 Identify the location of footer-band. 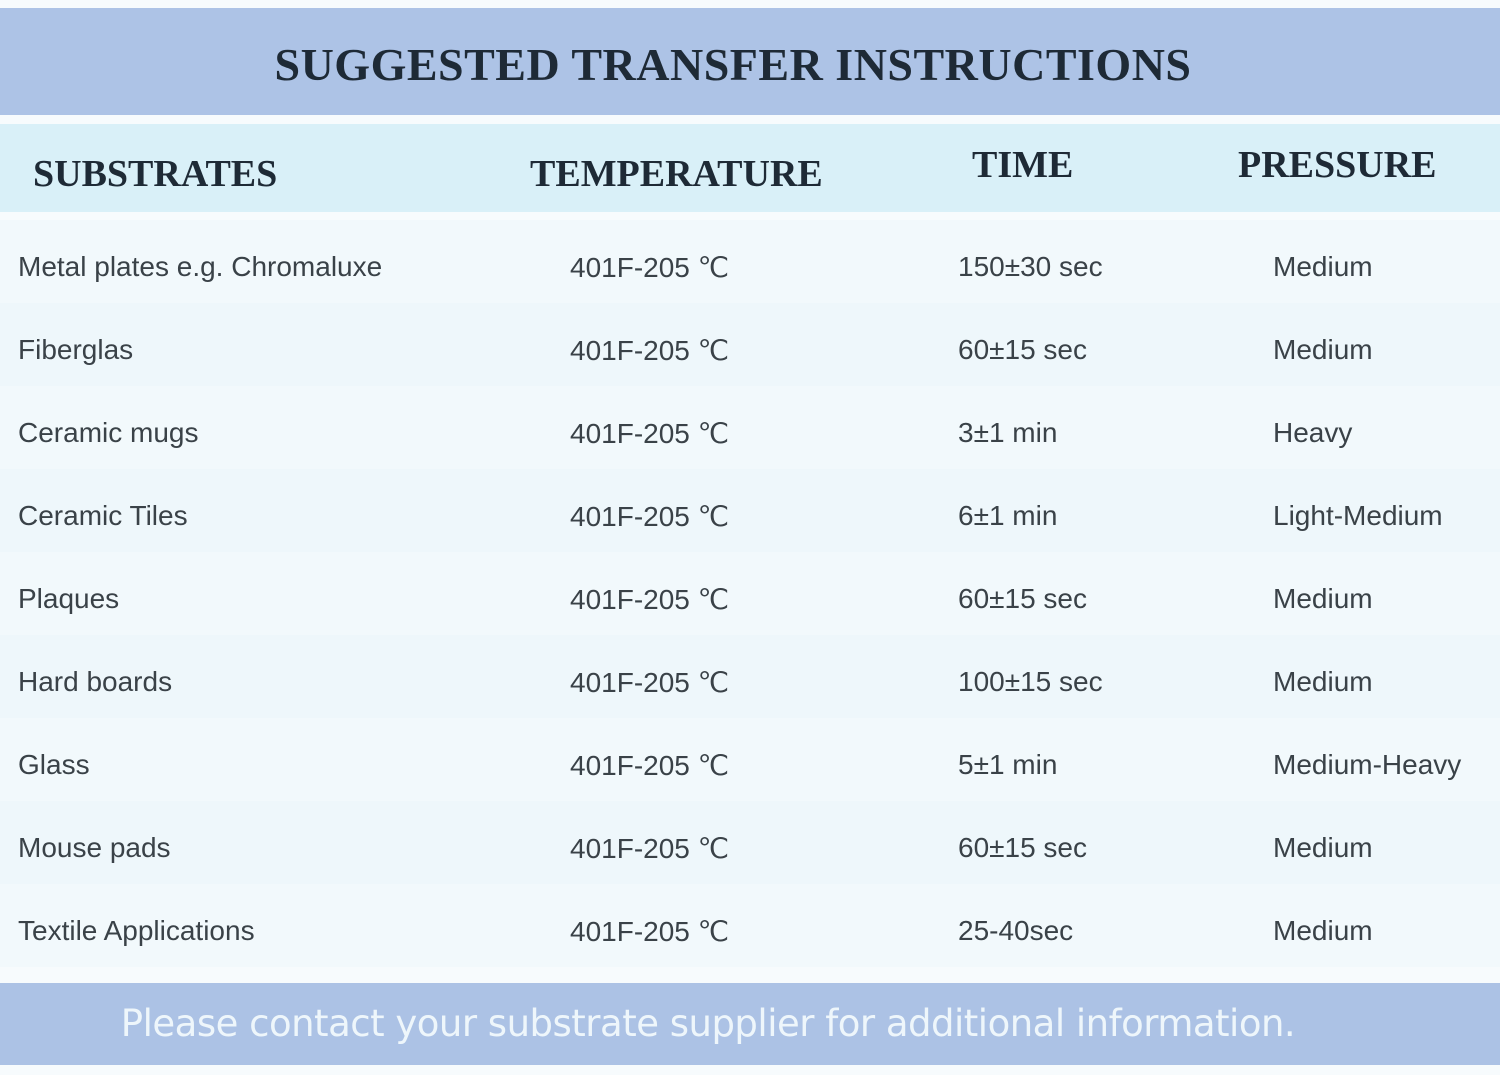
(750, 1024).